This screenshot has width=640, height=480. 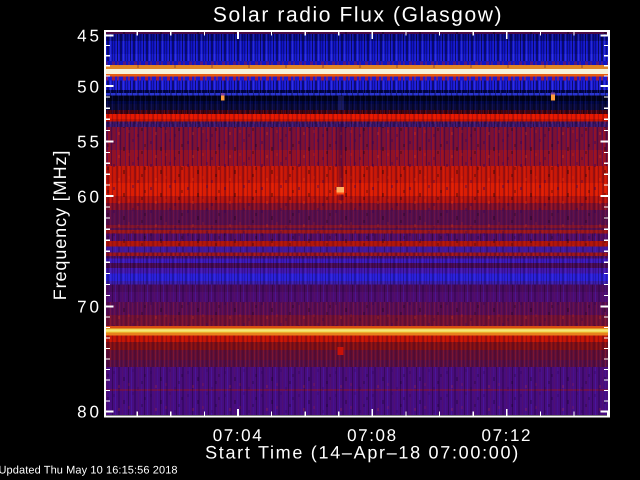 I want to click on svg-text: 07:04, so click(x=238, y=435).